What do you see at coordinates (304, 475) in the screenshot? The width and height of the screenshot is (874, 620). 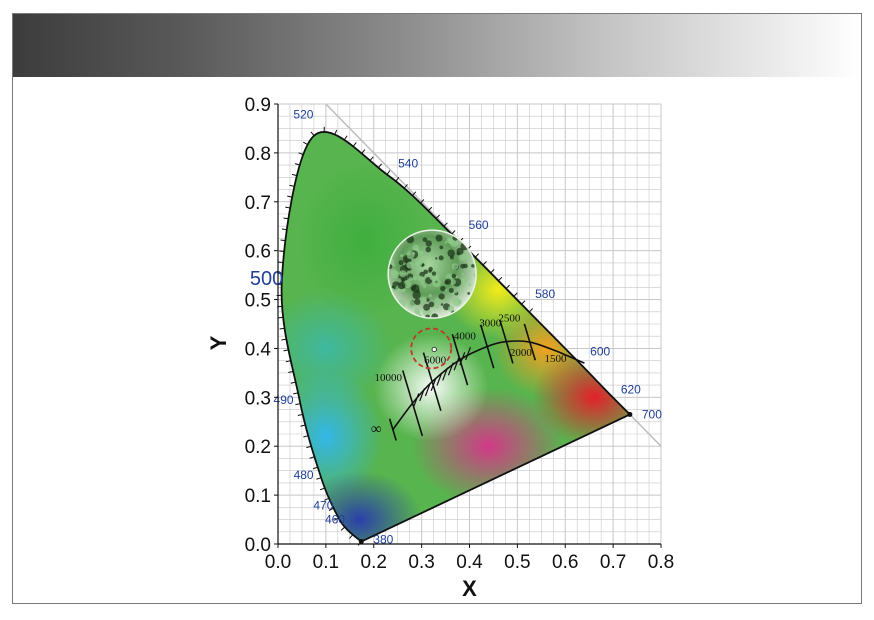 I see `wavelength-label: 480` at bounding box center [304, 475].